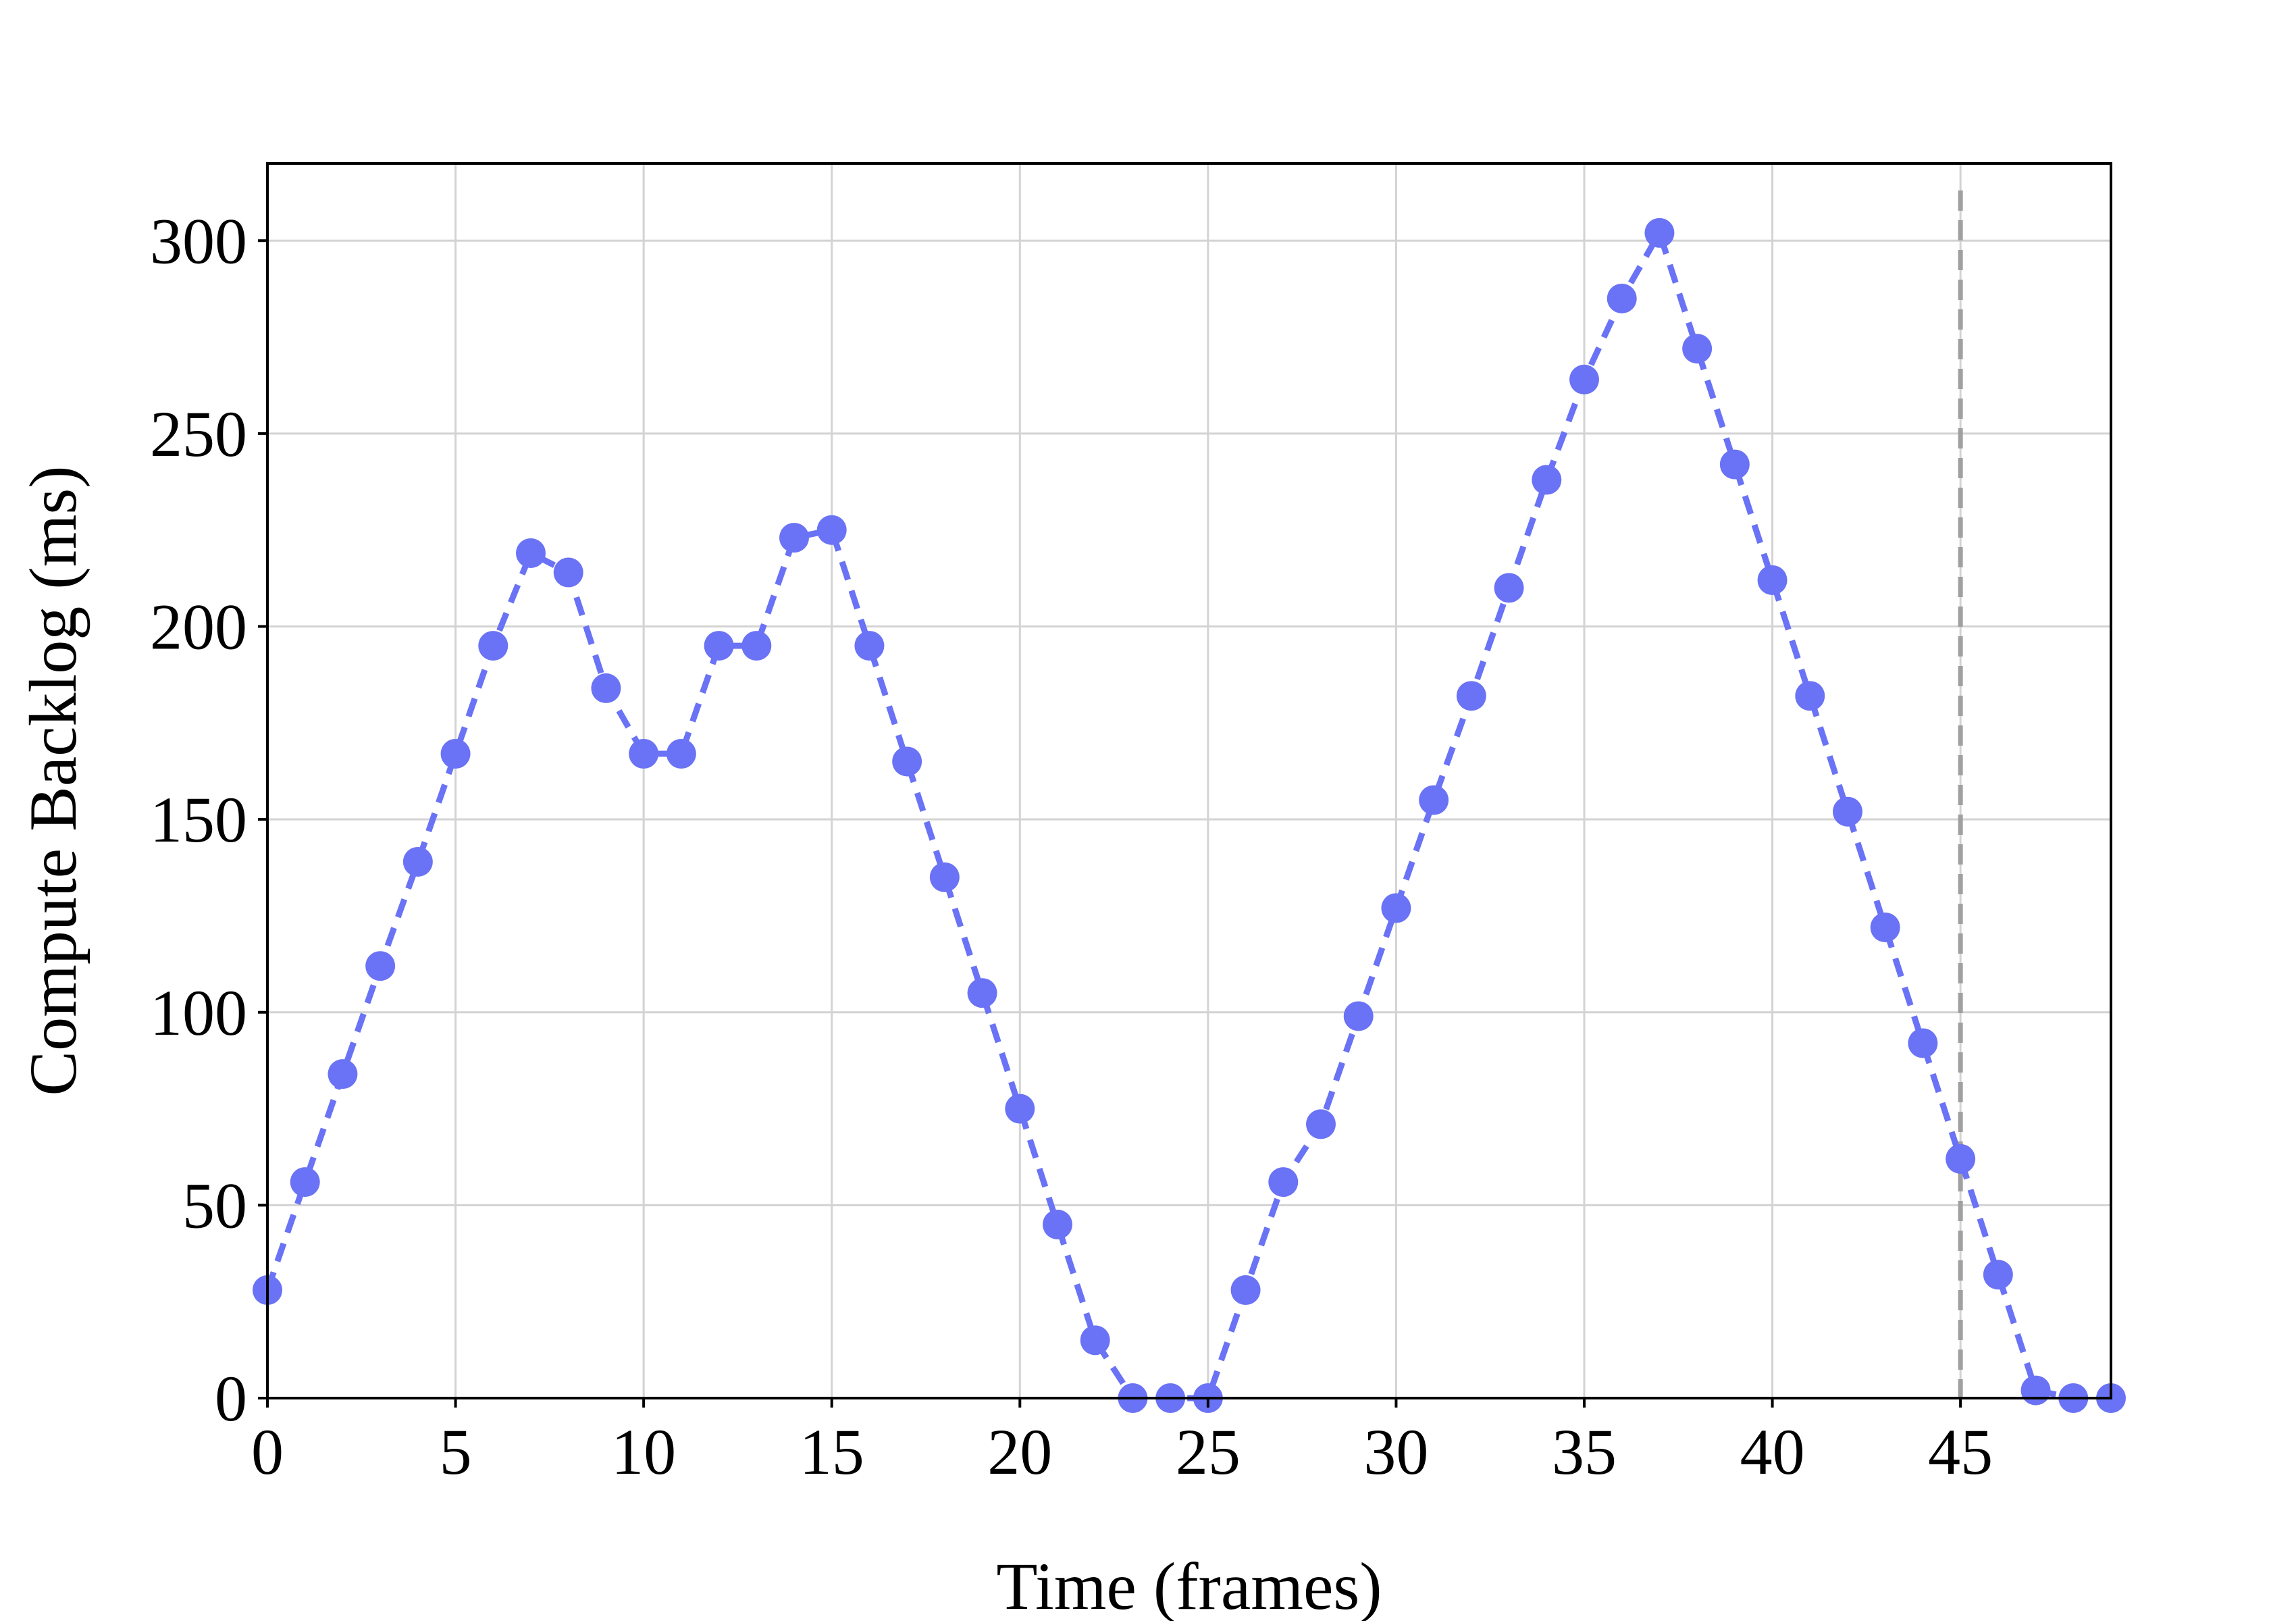 The image size is (2296, 1621). I want to click on y-tick-label: 250, so click(199, 434).